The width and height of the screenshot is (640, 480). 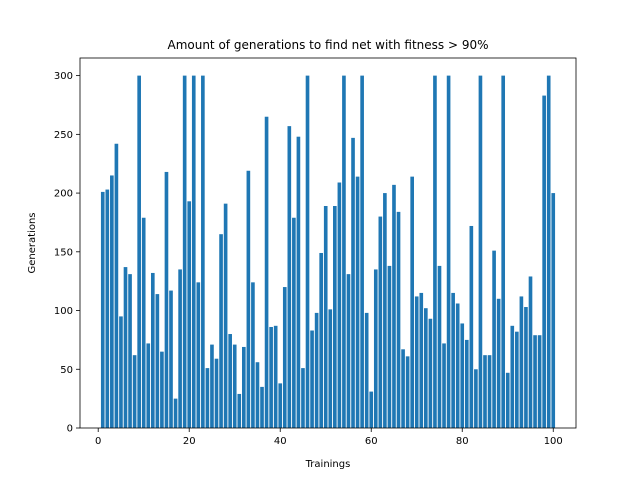 I want to click on y-tick-label: 100, so click(x=63, y=311).